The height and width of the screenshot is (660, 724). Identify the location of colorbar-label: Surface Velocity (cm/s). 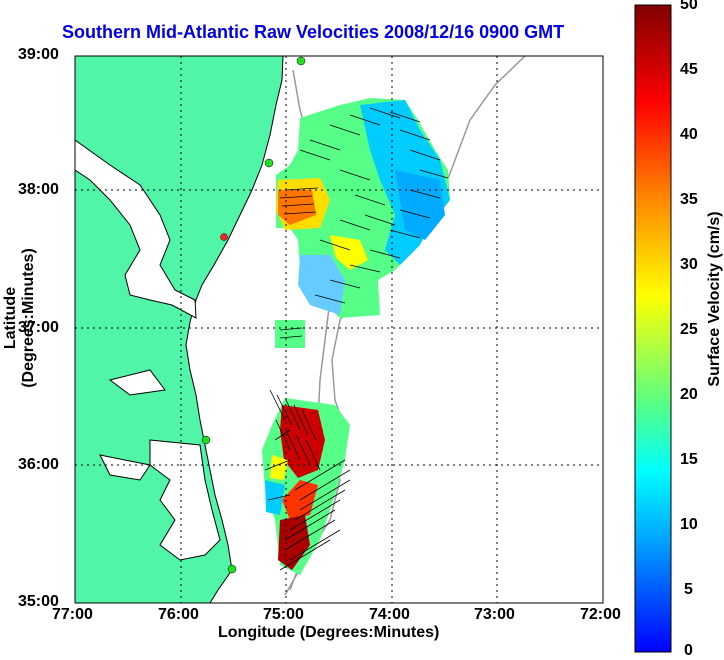
(714, 299).